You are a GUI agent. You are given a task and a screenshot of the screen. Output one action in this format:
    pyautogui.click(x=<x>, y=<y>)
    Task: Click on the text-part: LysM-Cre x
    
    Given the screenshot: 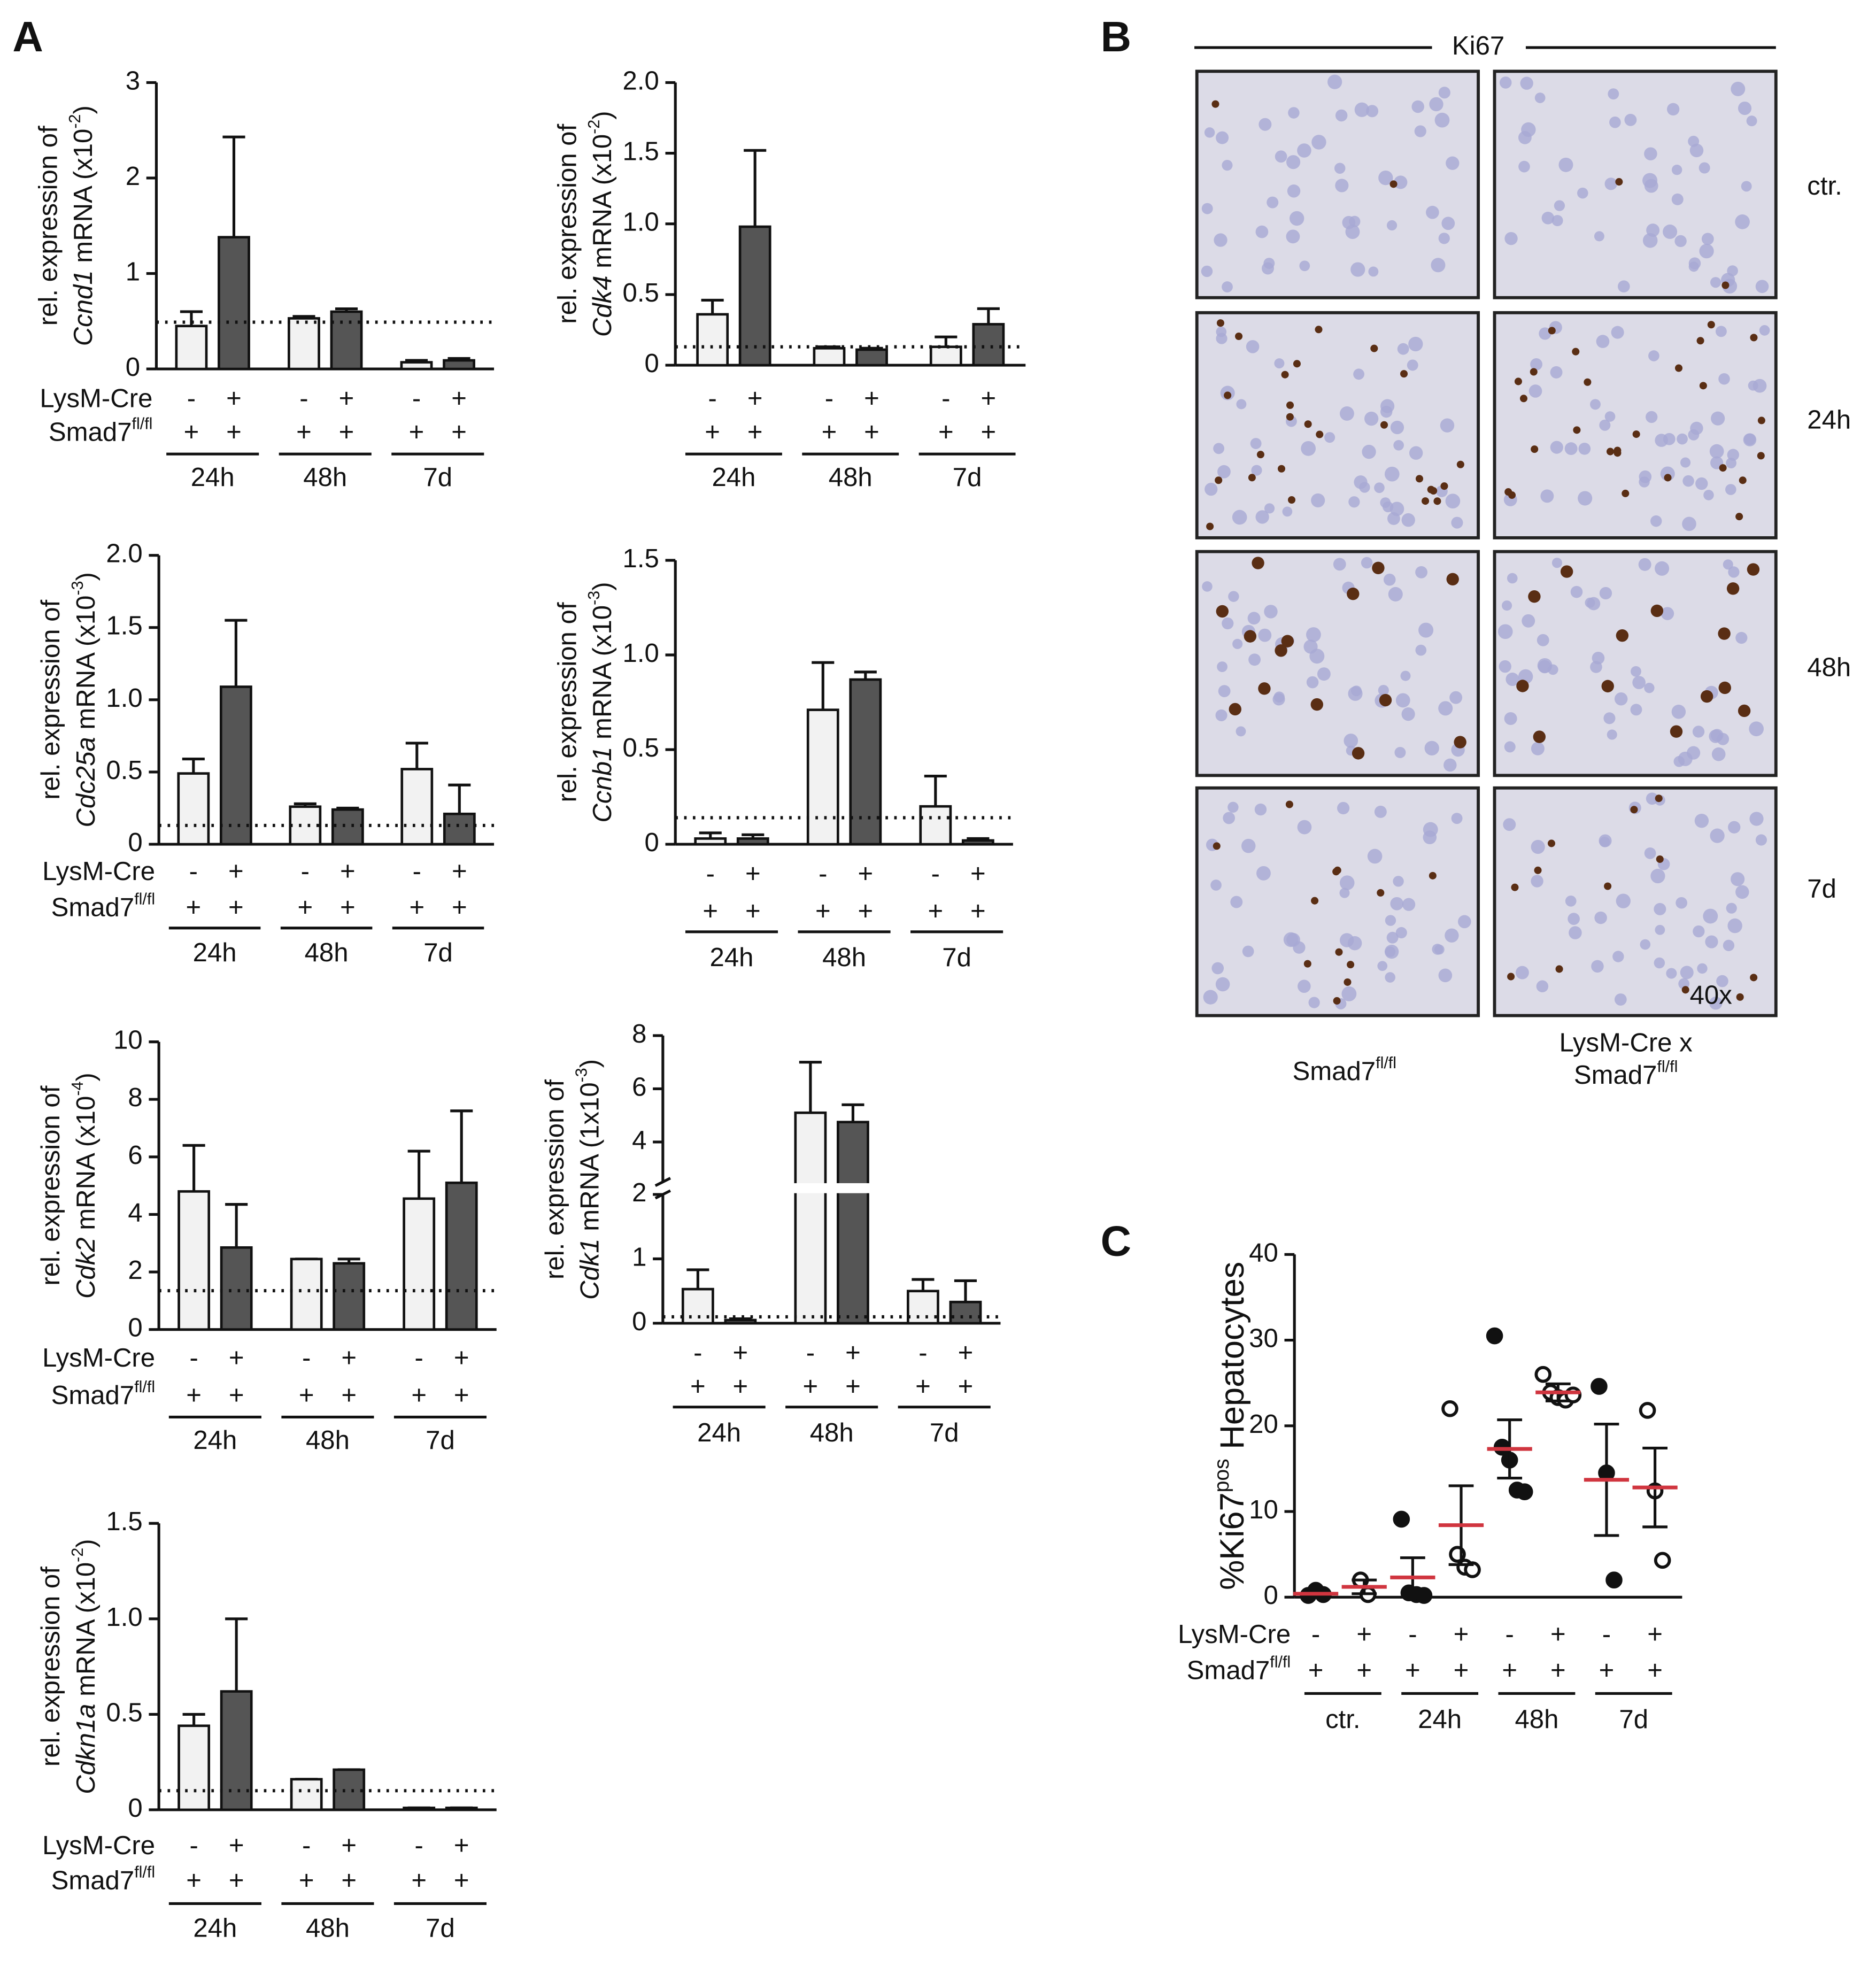 What is the action you would take?
    pyautogui.click(x=1626, y=1042)
    